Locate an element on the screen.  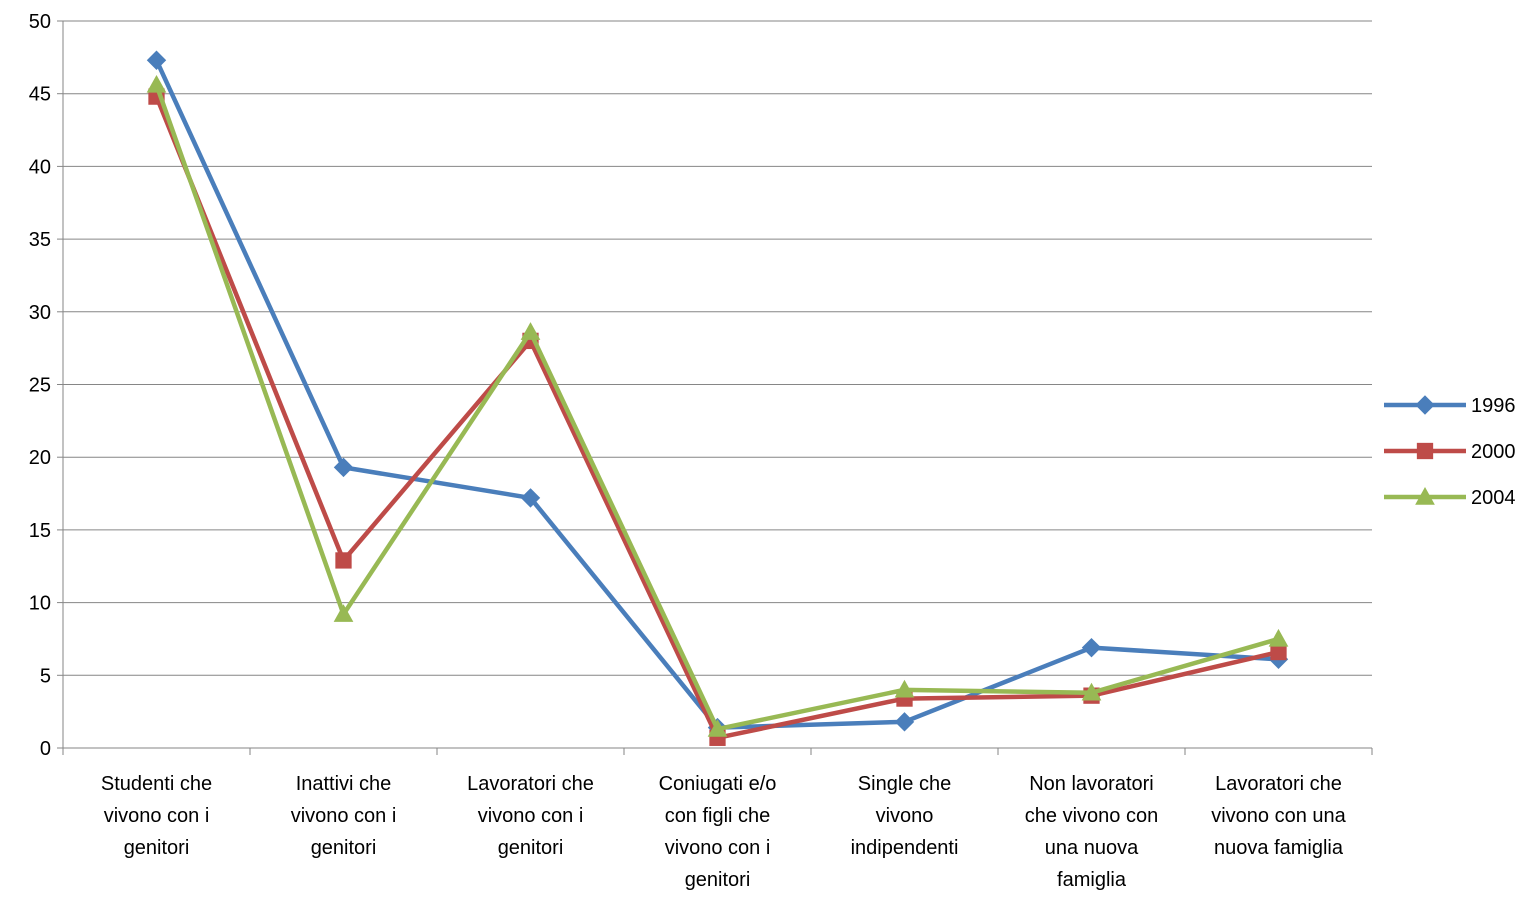
x-category-label-line: Studenti che is located at coordinates (156, 784).